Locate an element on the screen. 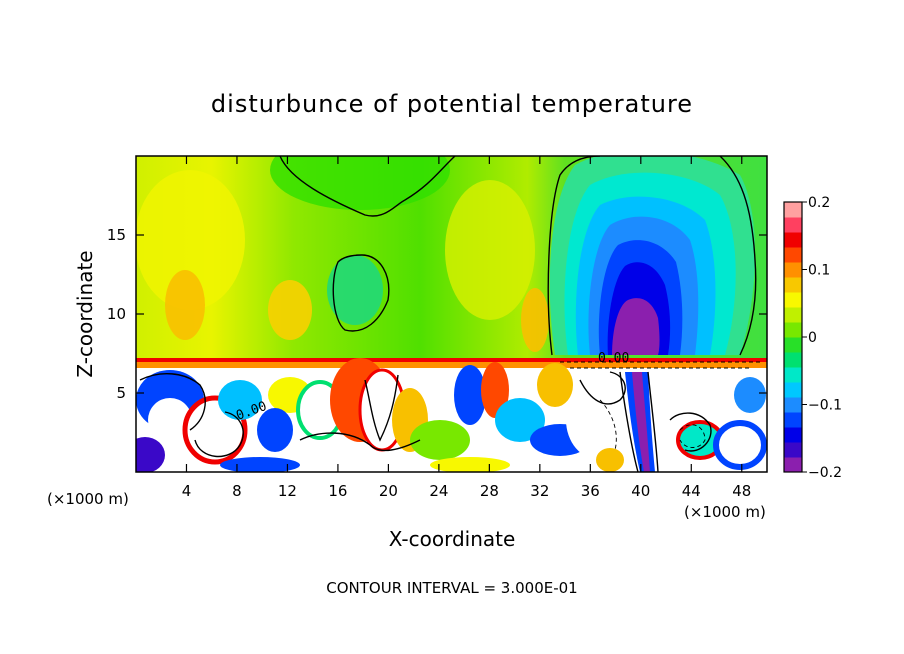  x-tick-label: 36 is located at coordinates (590, 491).